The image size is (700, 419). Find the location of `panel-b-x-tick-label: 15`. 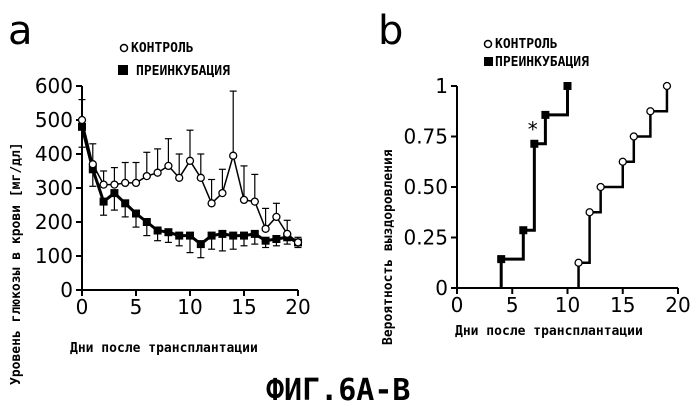

panel-b-x-tick-label: 15 is located at coordinates (622, 305).